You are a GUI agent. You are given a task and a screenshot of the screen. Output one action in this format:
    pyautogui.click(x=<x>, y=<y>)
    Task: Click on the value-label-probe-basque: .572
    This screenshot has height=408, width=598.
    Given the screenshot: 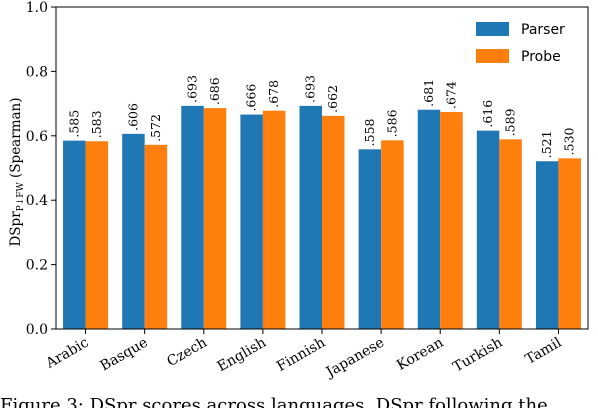 What is the action you would take?
    pyautogui.click(x=155, y=128)
    